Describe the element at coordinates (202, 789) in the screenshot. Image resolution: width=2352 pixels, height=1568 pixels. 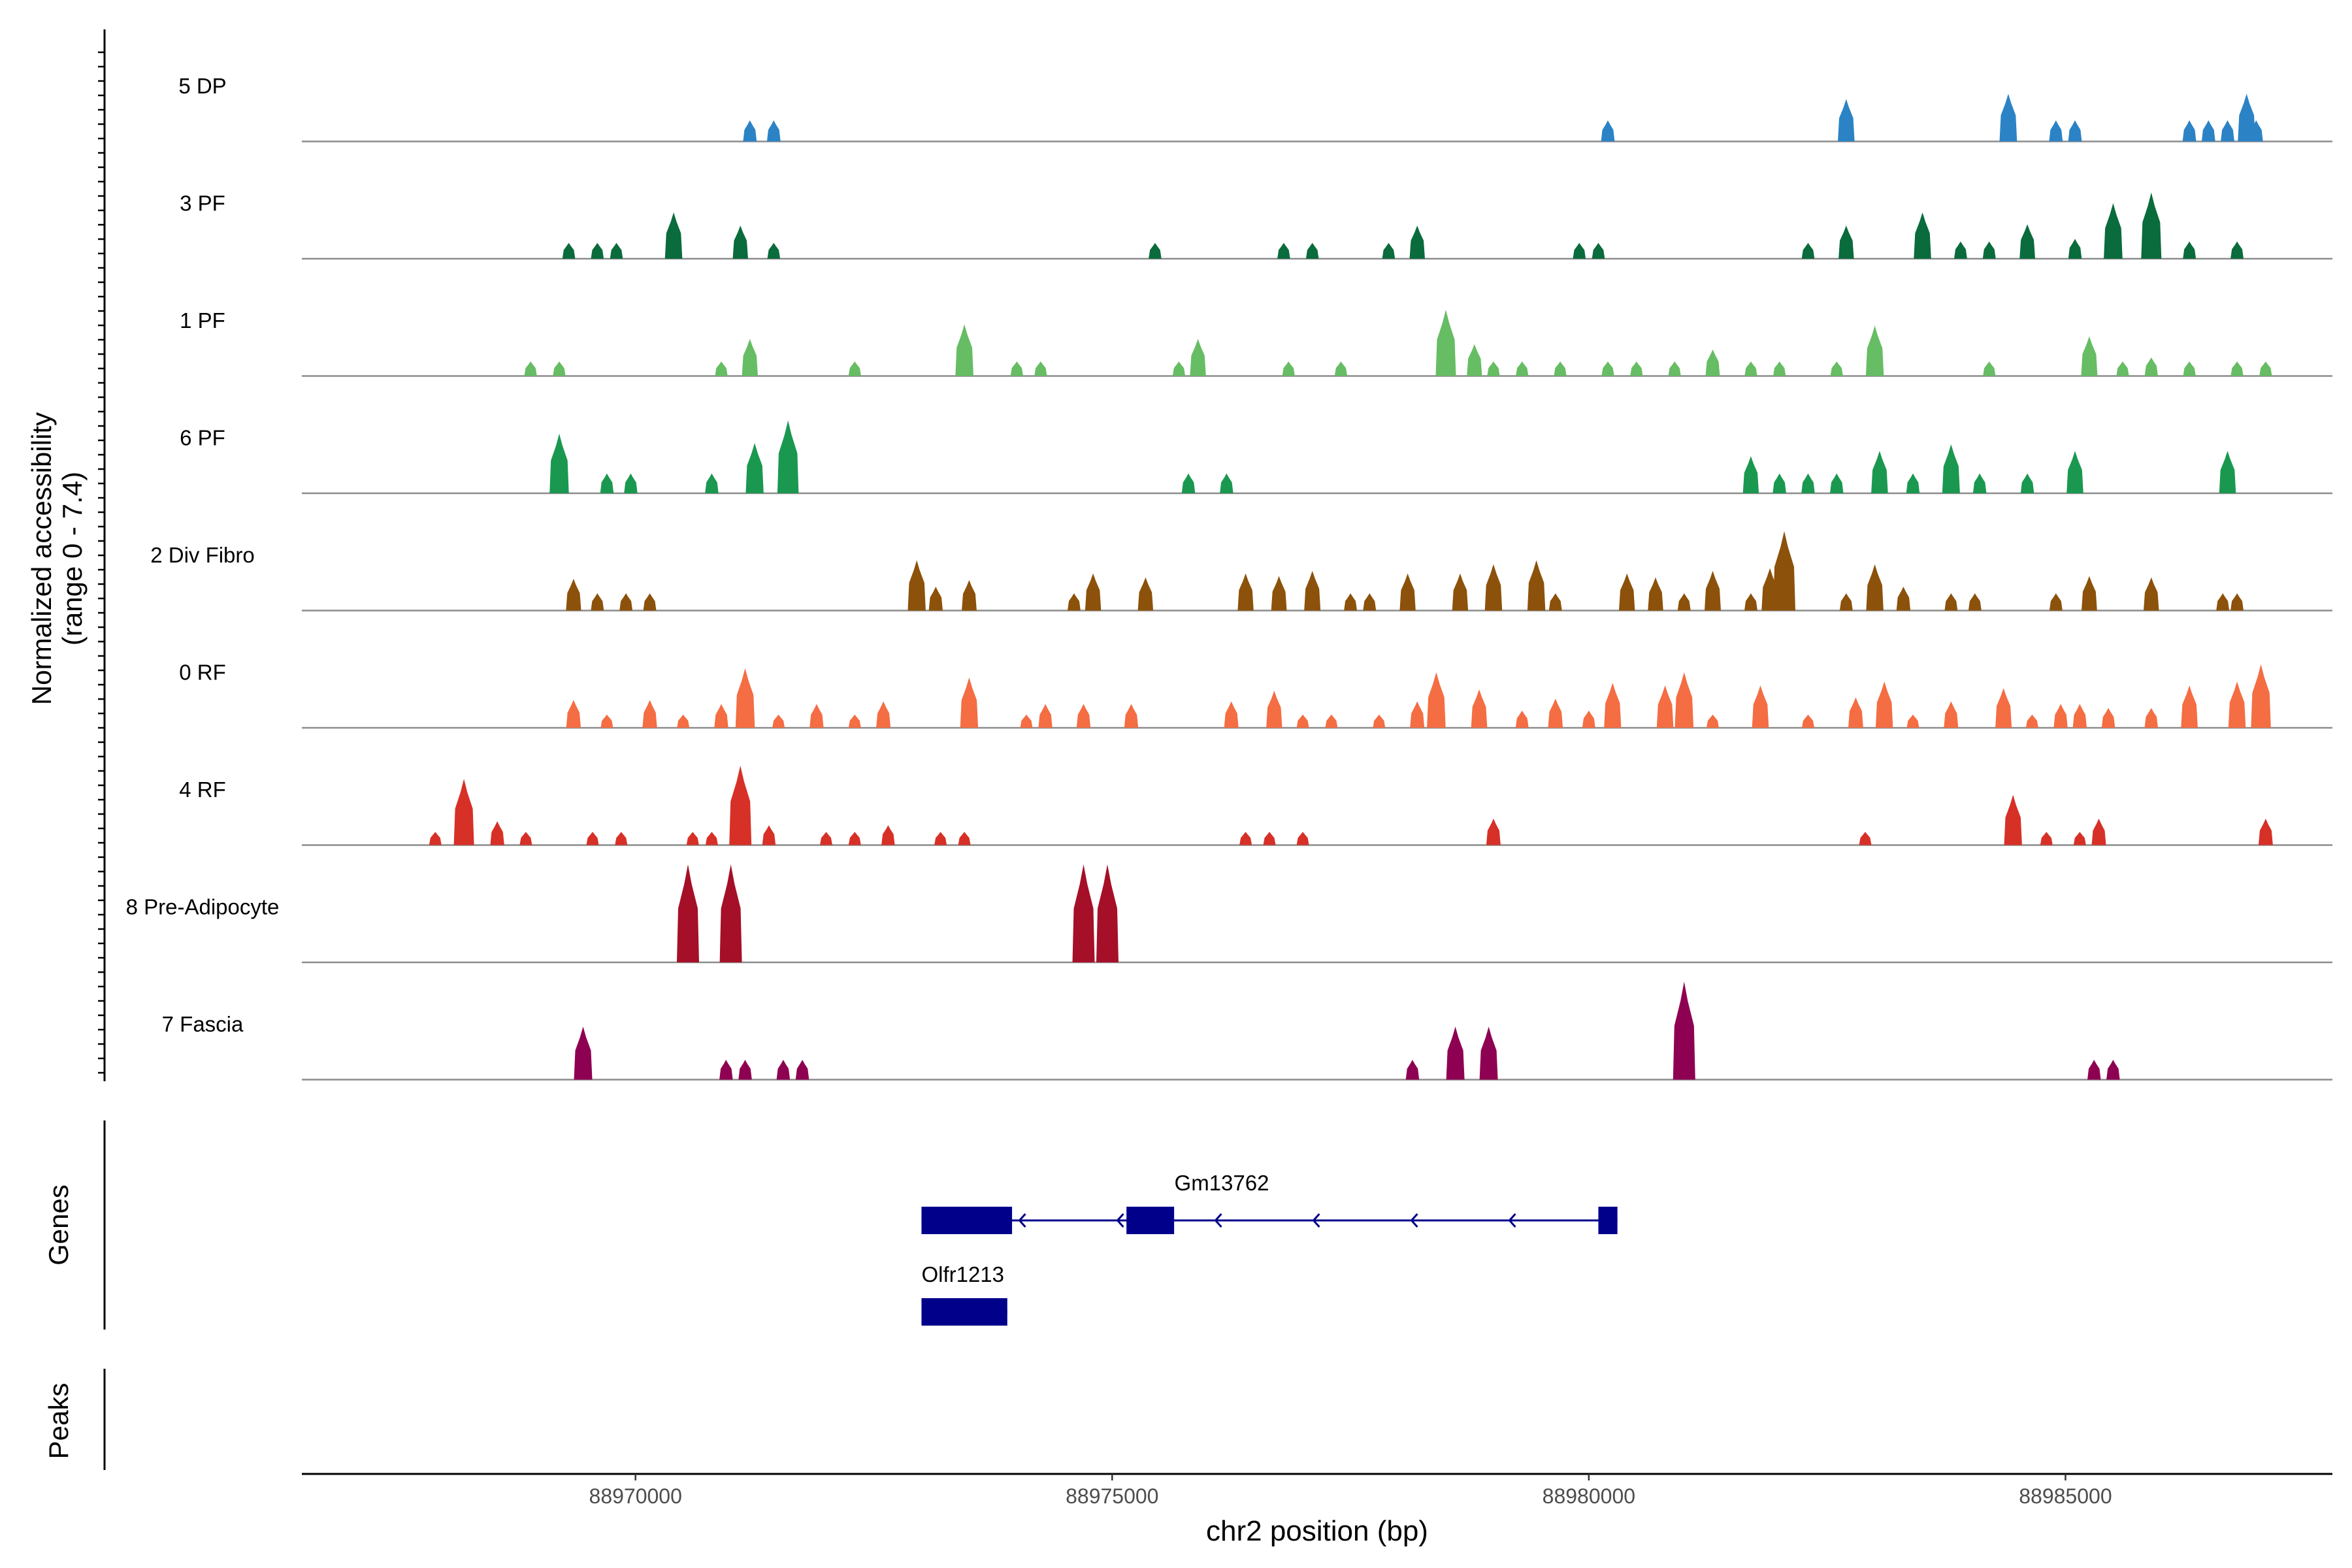
I see `track-label: 4 RF` at that location.